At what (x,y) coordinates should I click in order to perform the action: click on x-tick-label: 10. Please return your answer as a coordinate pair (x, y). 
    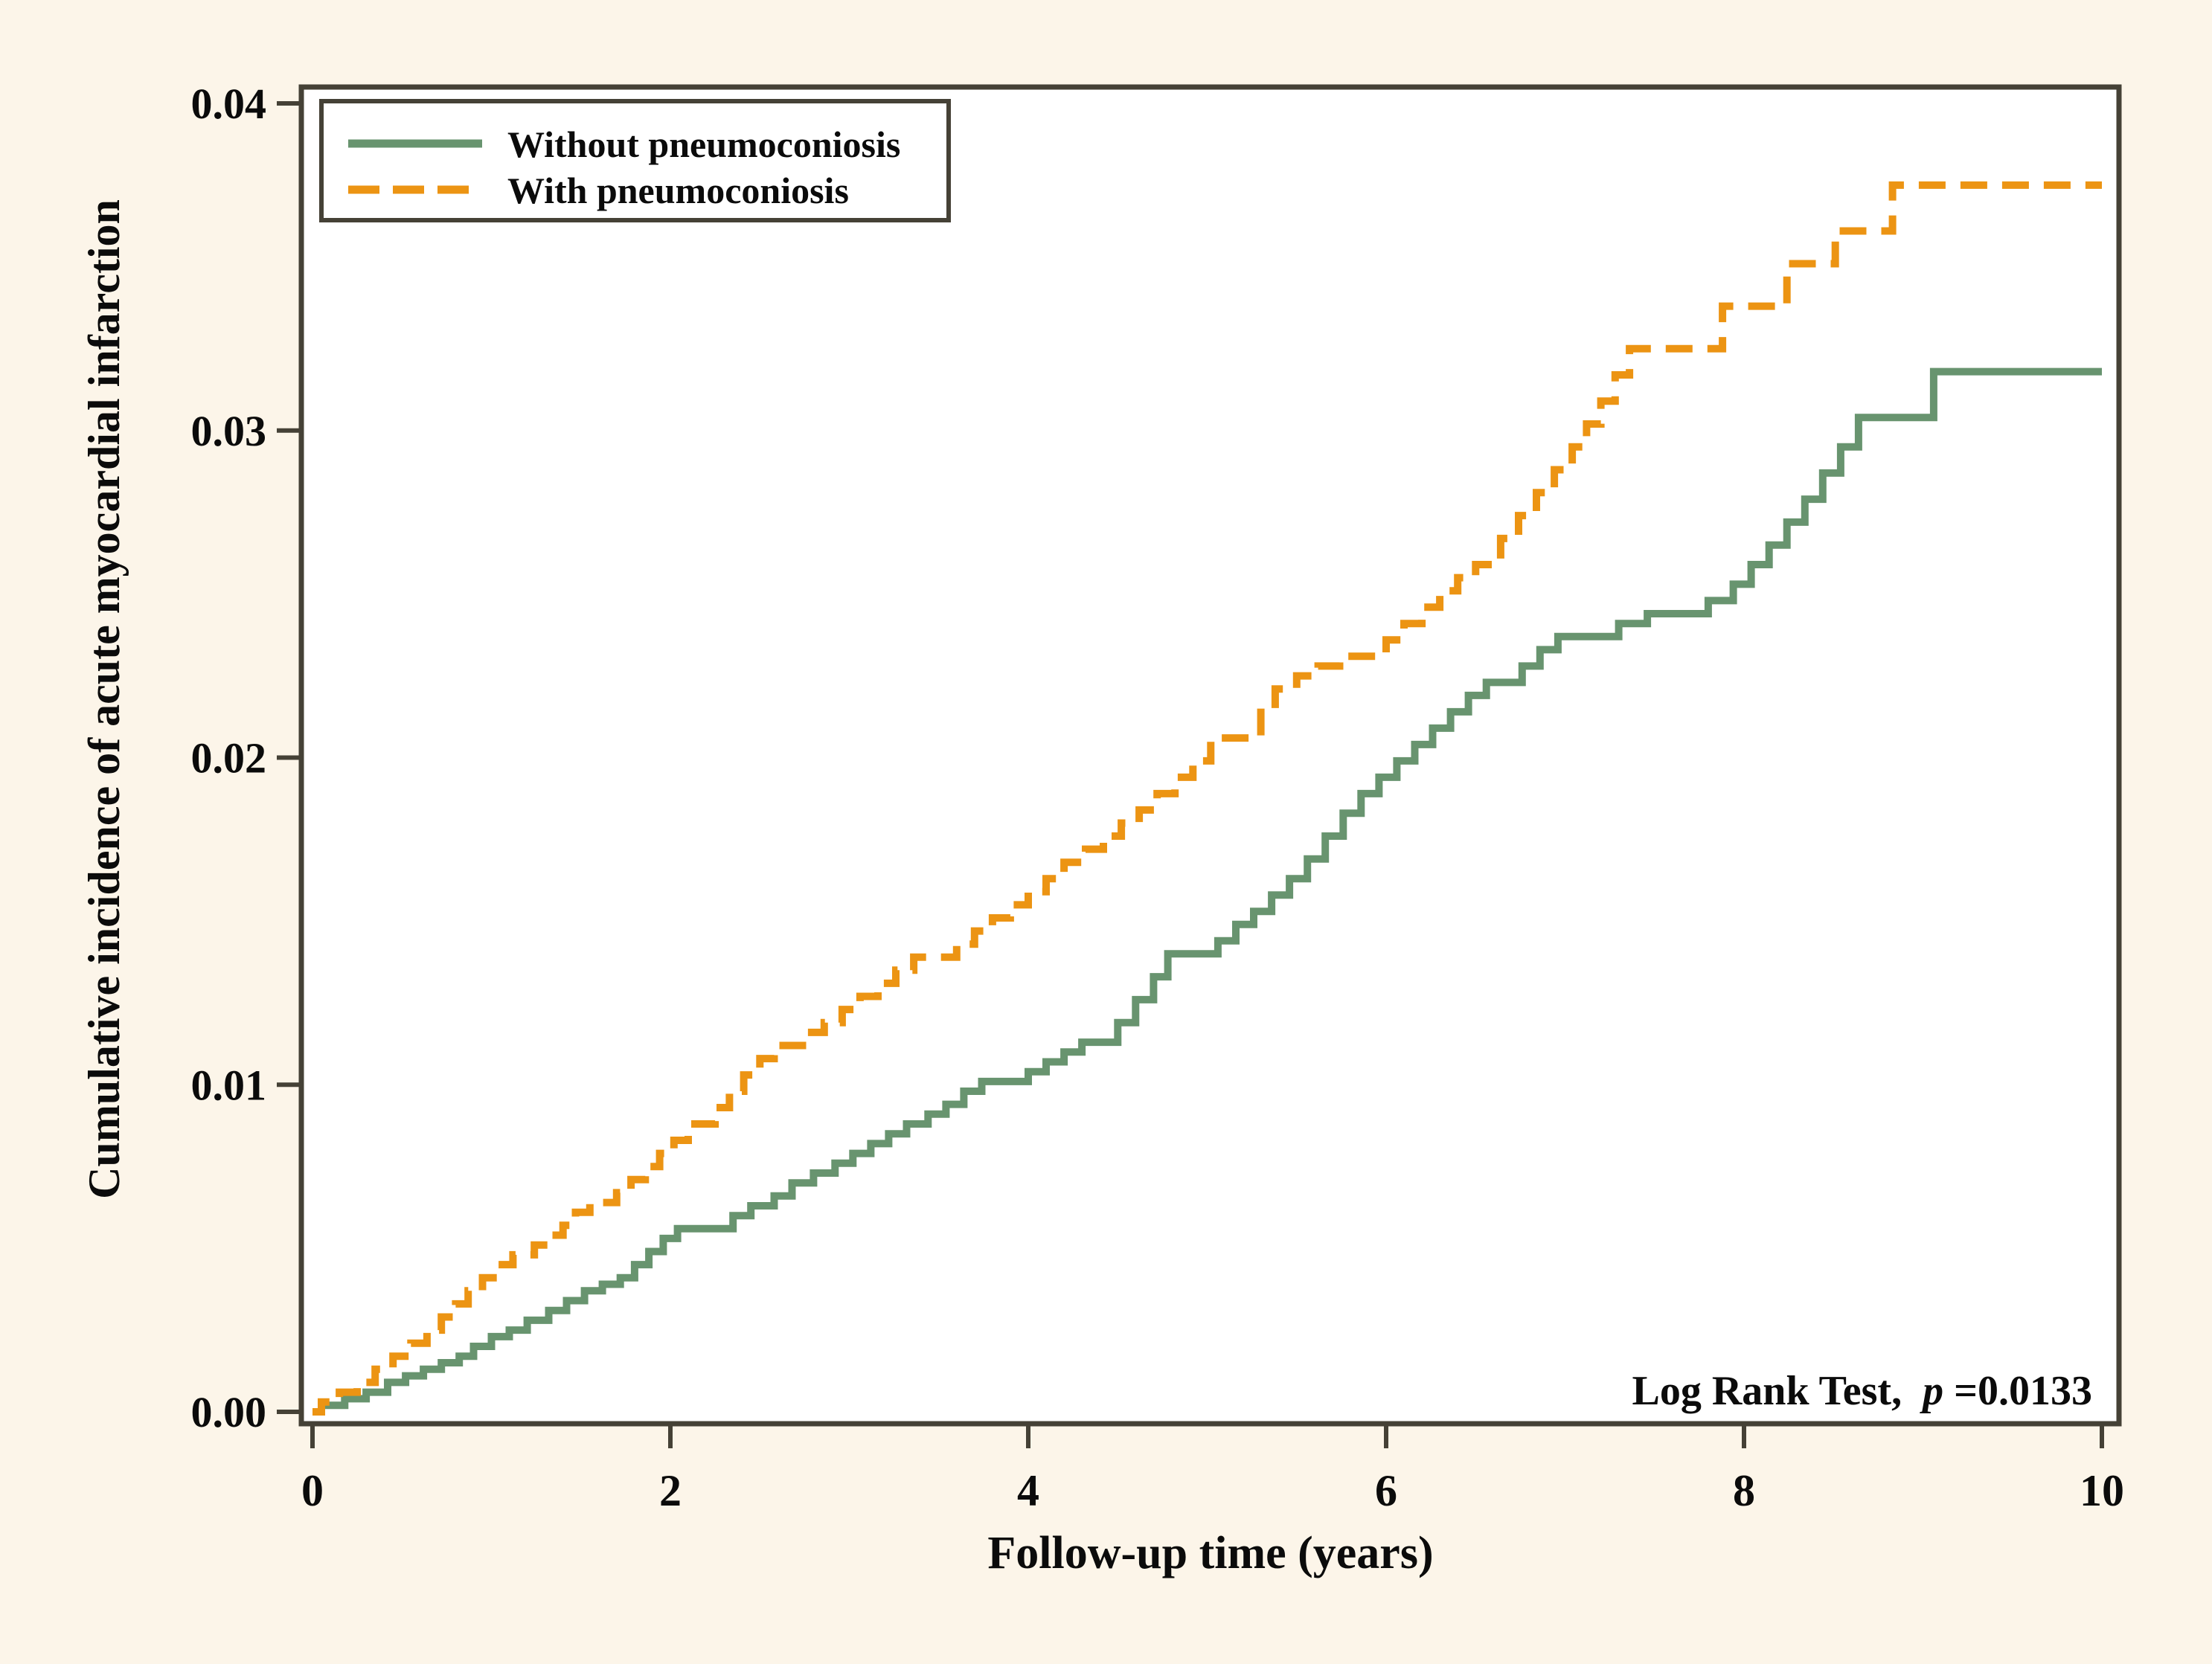
    Looking at the image, I should click on (2102, 1490).